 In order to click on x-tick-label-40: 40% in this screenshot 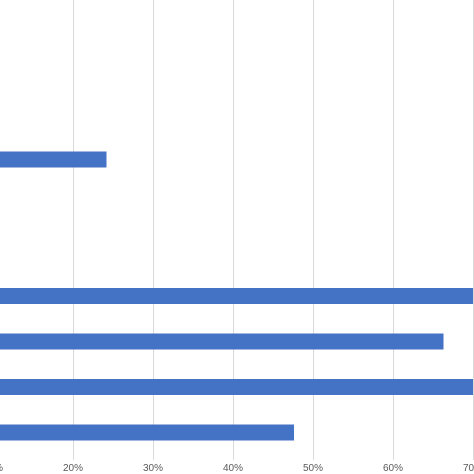, I will do `click(233, 468)`.